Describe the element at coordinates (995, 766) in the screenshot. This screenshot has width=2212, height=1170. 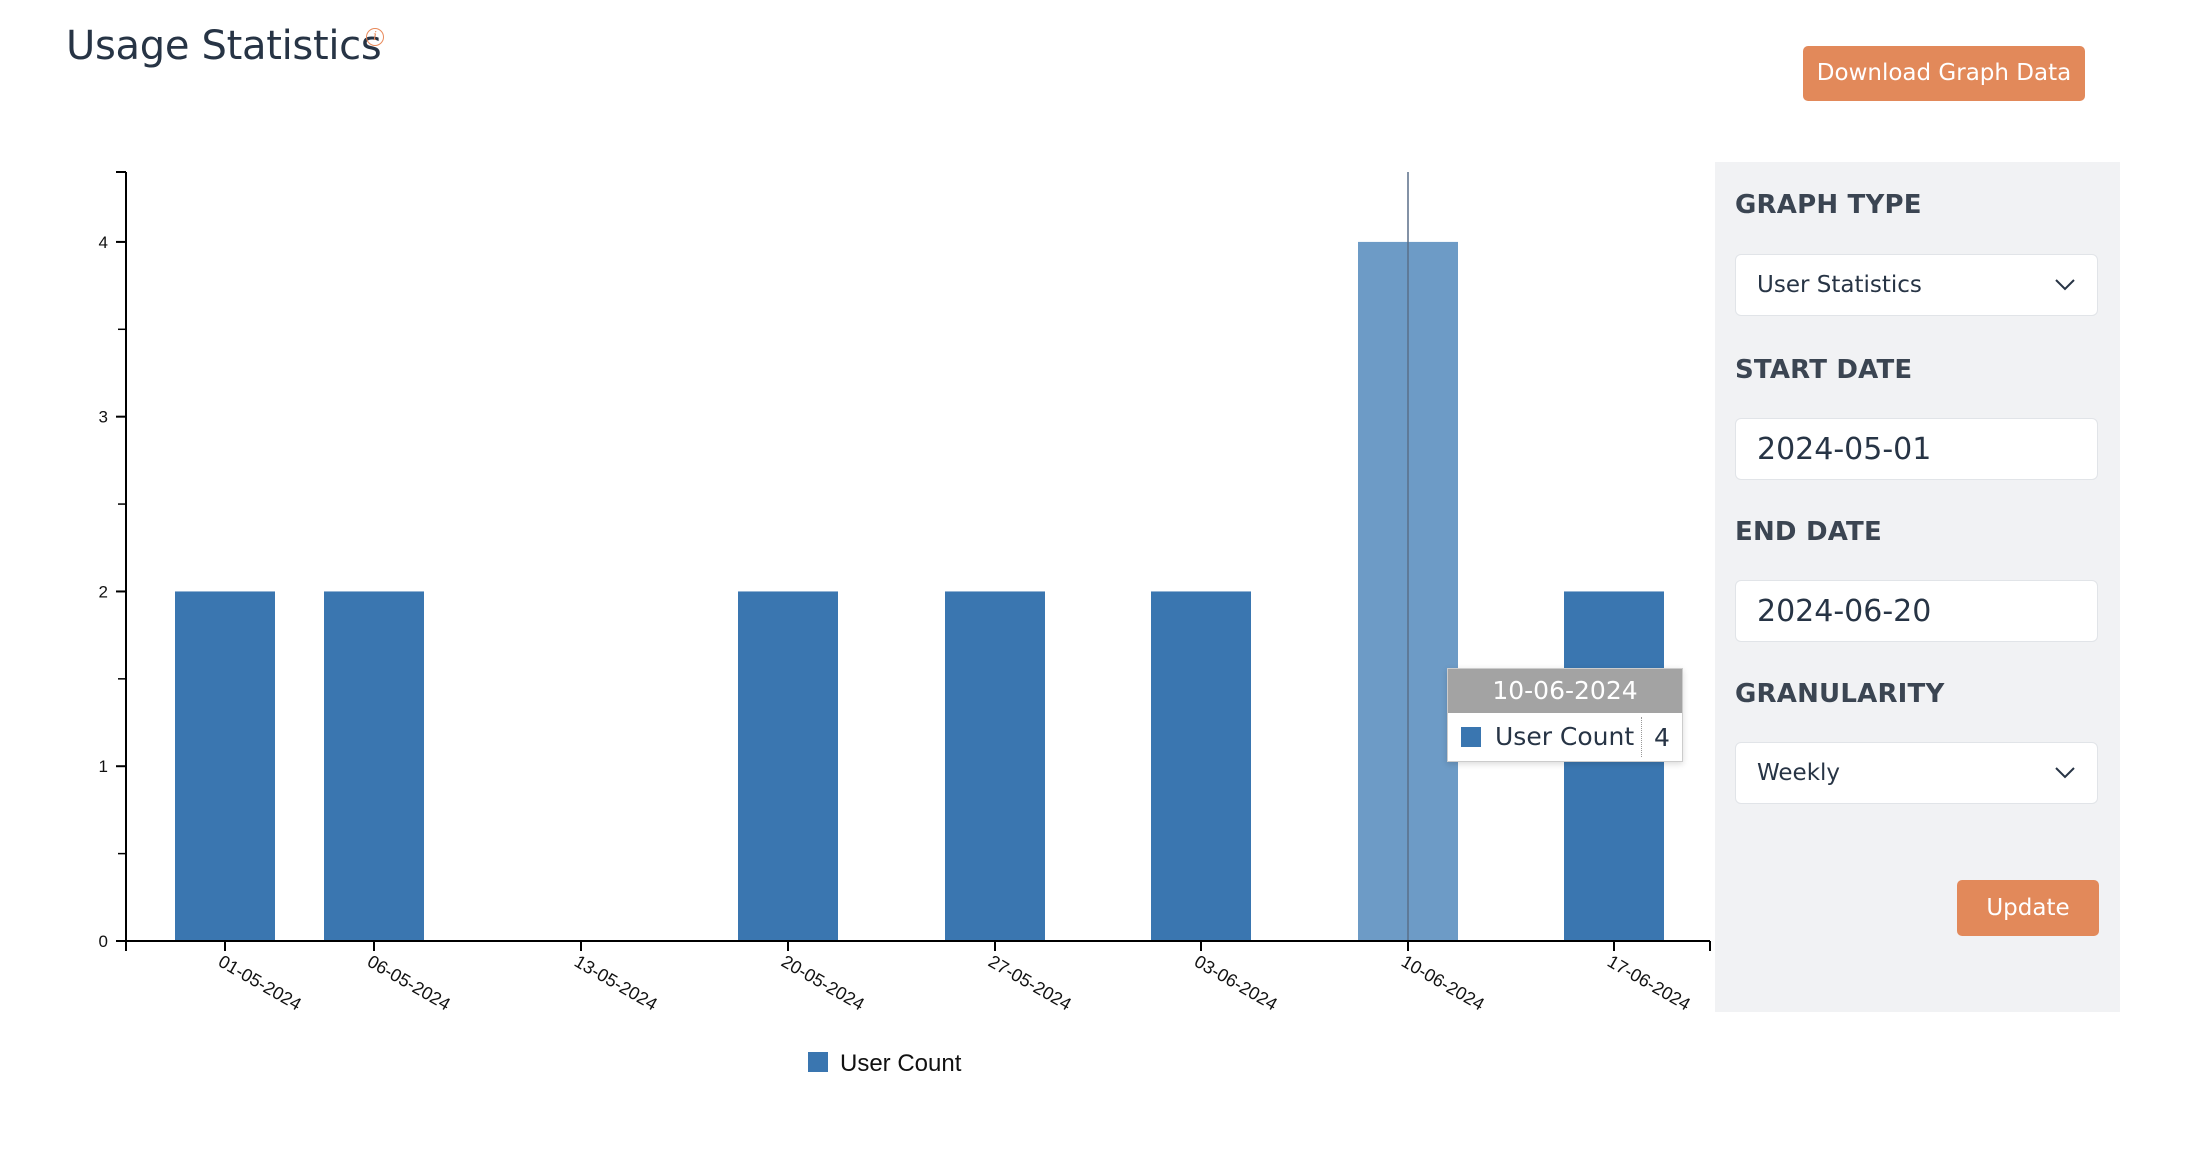
I see `bar-27-05-2024` at that location.